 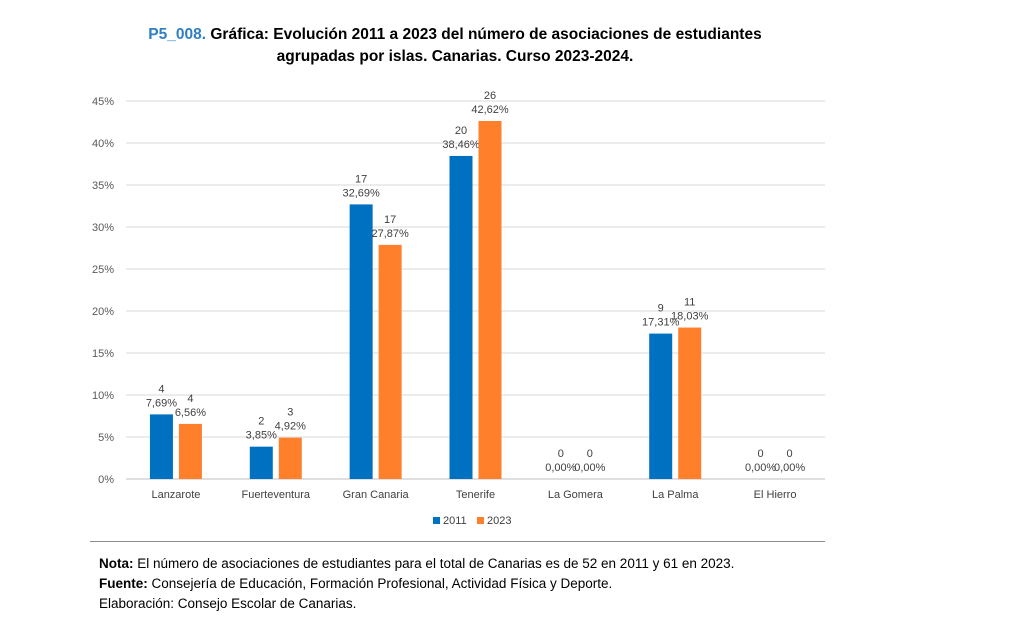 I want to click on data-label-count: 2, so click(x=261, y=422).